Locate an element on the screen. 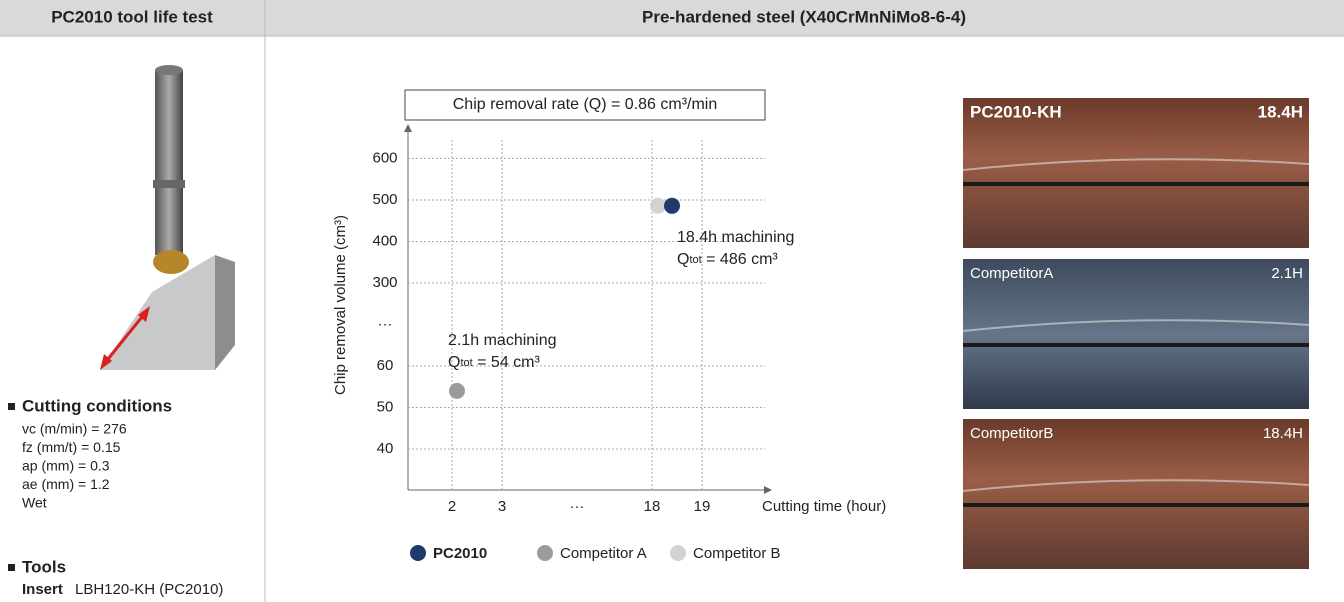 The height and width of the screenshot is (602, 1344). chart-title: Chip removal rate (Q) = 0.86 cm³/min is located at coordinates (585, 104).